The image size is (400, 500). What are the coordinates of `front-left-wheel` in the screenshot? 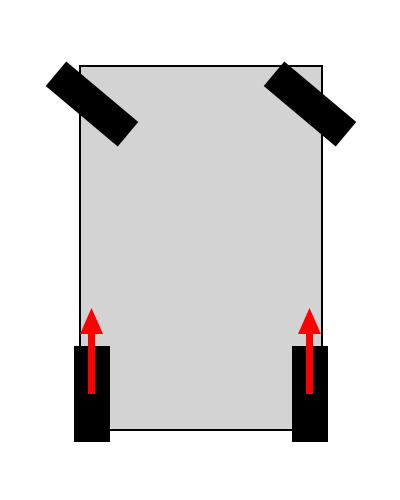 It's located at (92, 104).